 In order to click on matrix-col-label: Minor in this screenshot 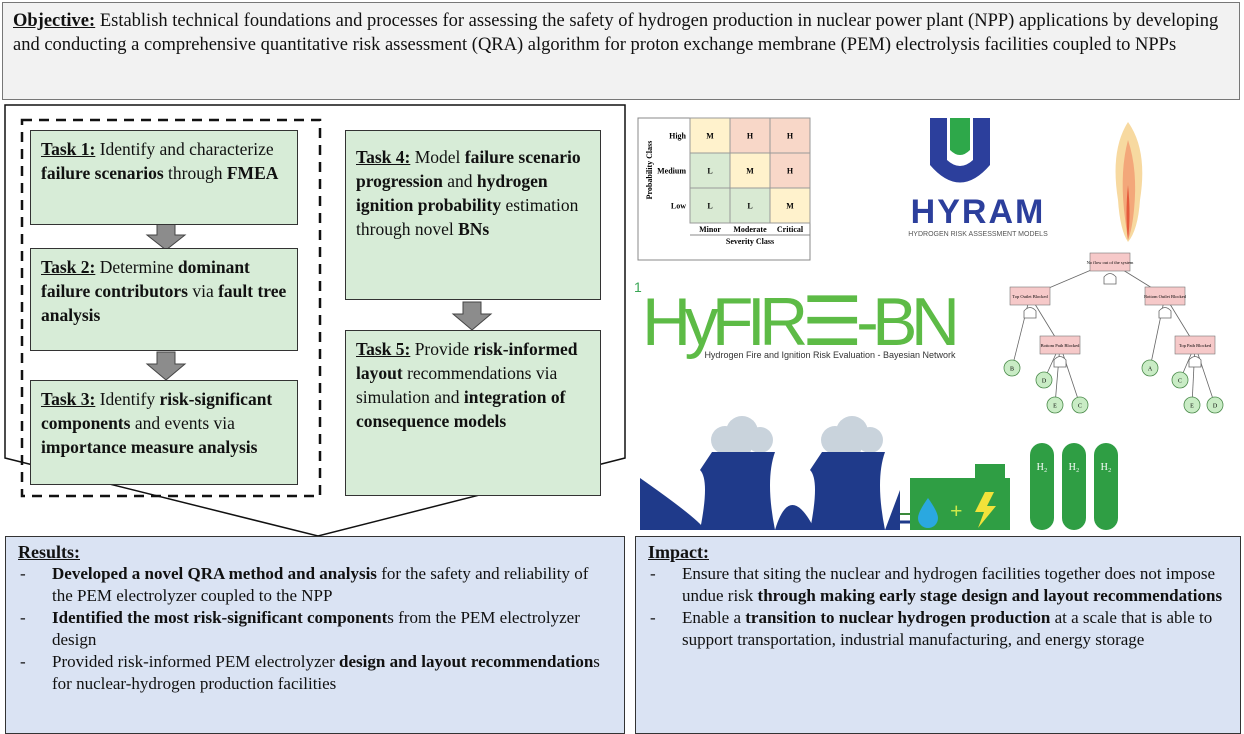, I will do `click(710, 229)`.